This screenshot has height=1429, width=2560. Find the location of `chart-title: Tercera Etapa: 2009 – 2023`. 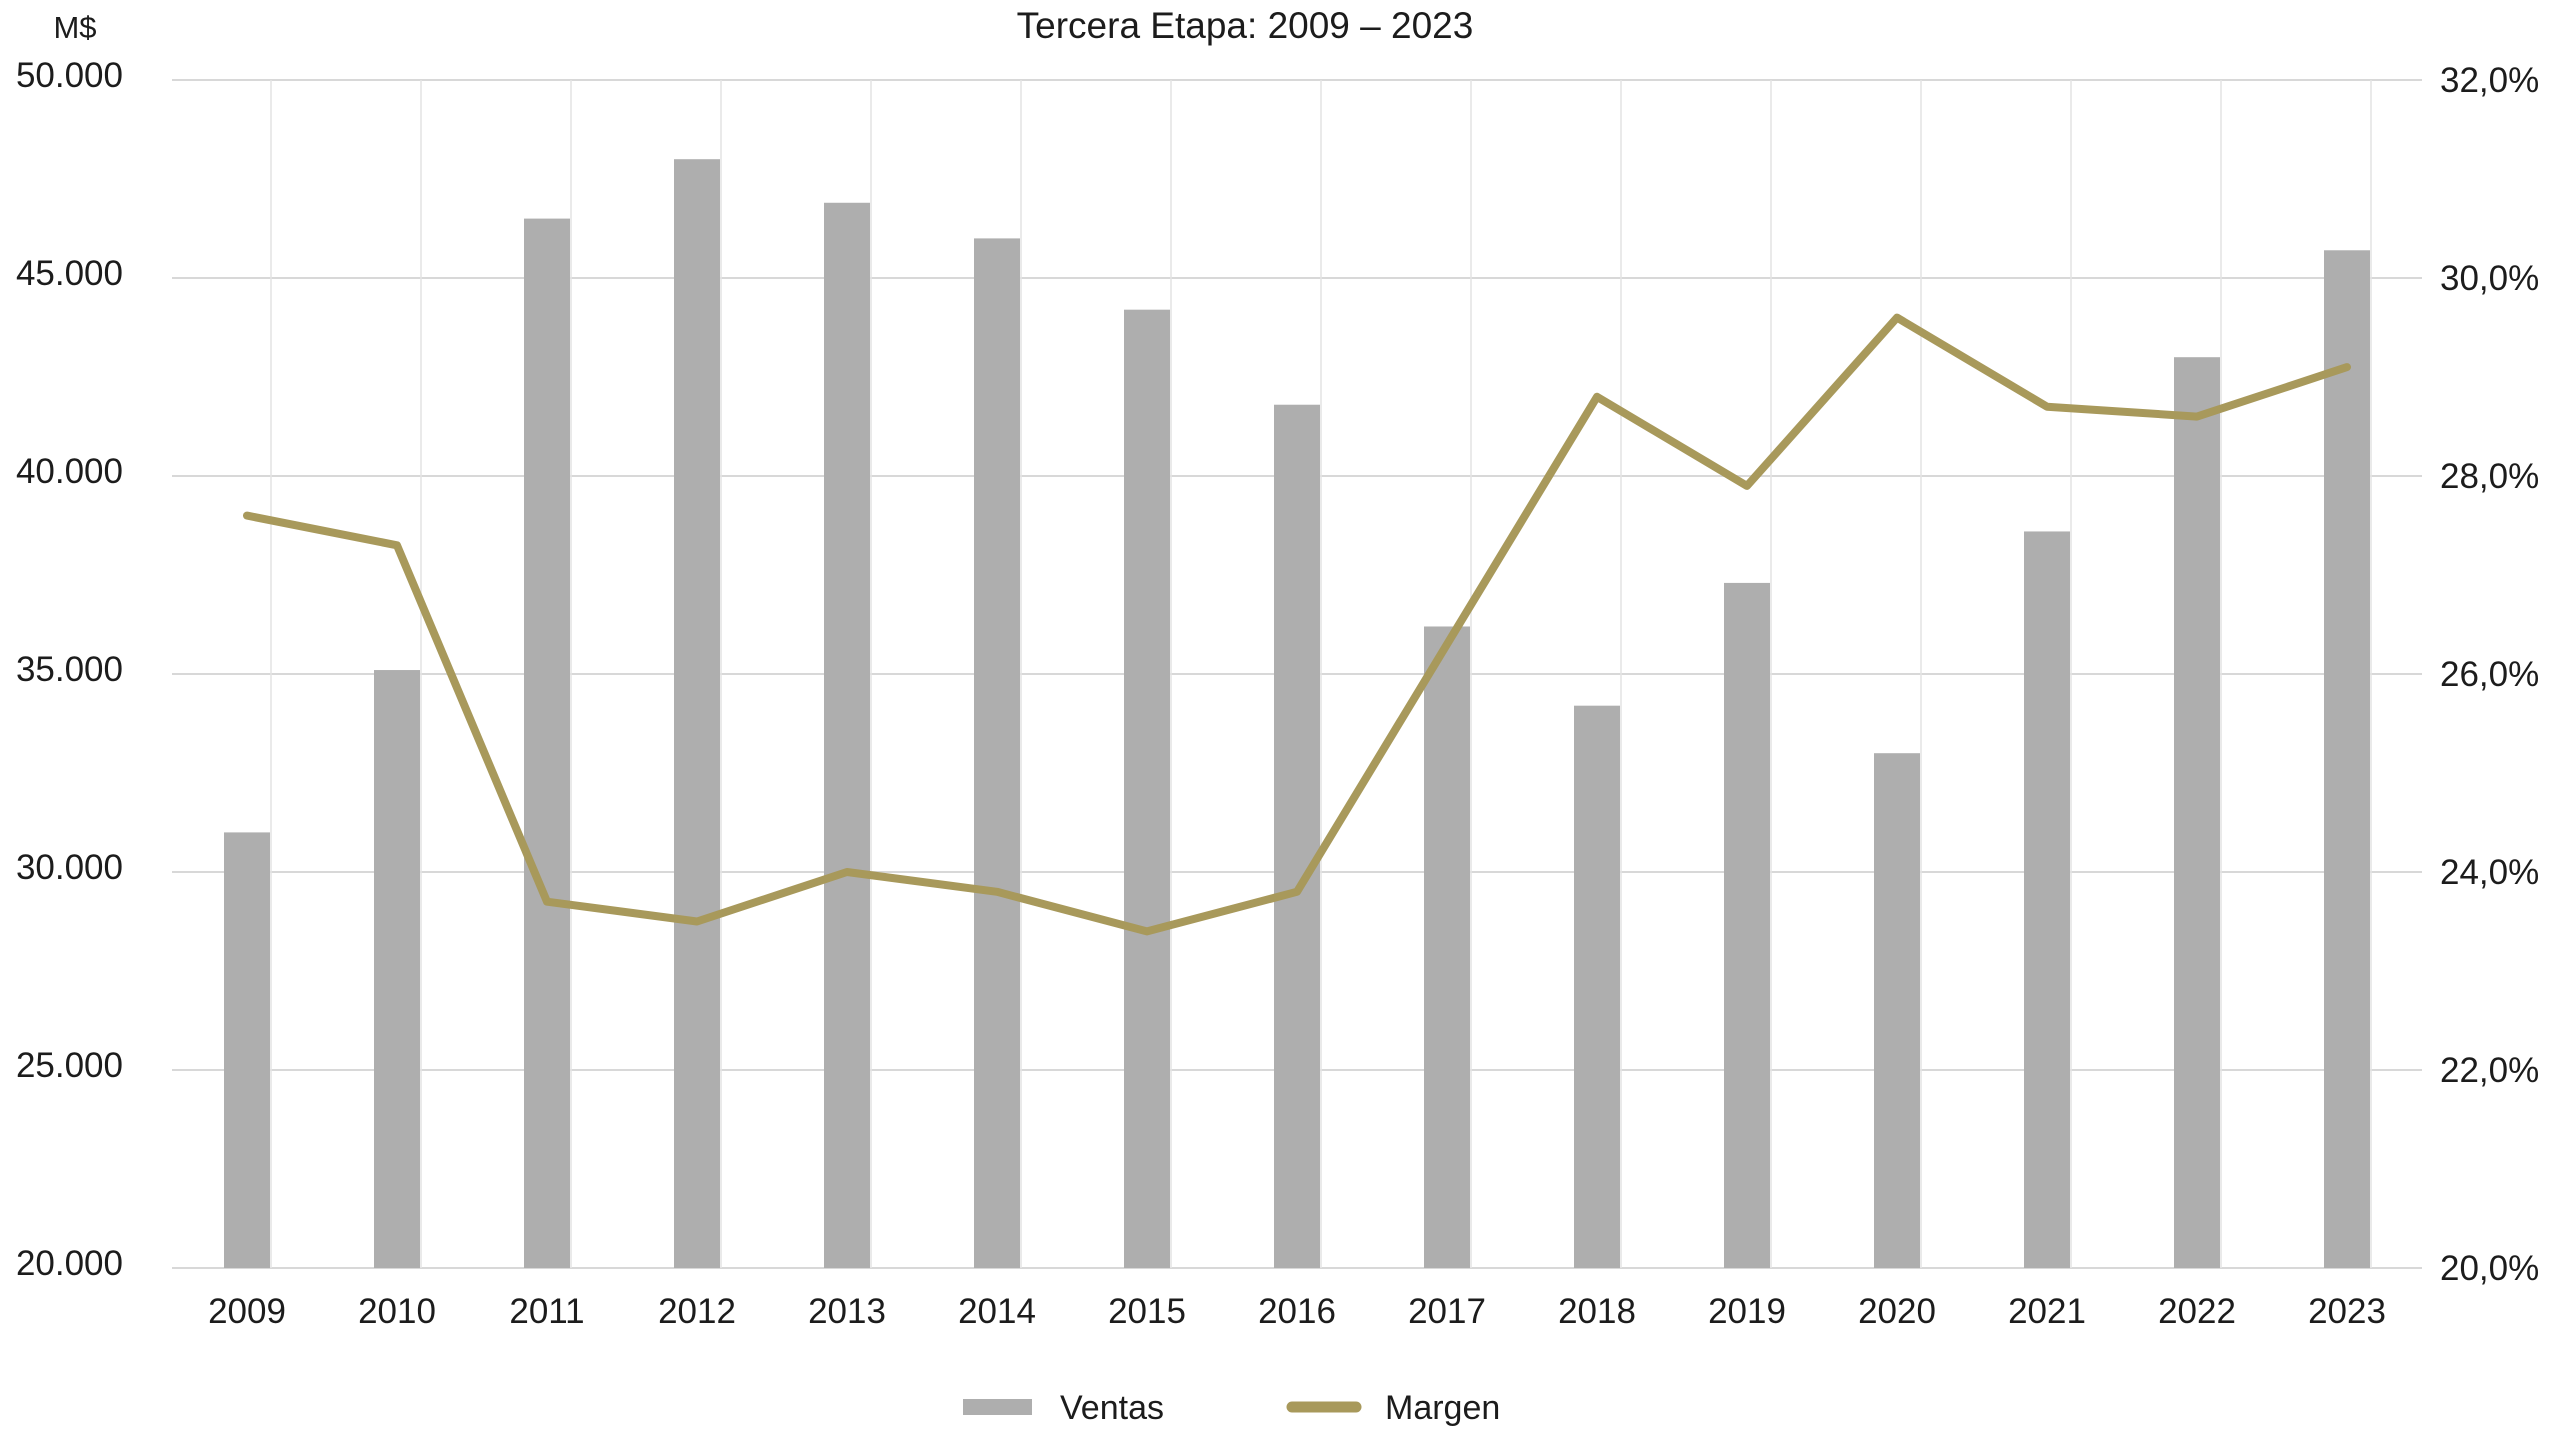

chart-title: Tercera Etapa: 2009 – 2023 is located at coordinates (1245, 25).